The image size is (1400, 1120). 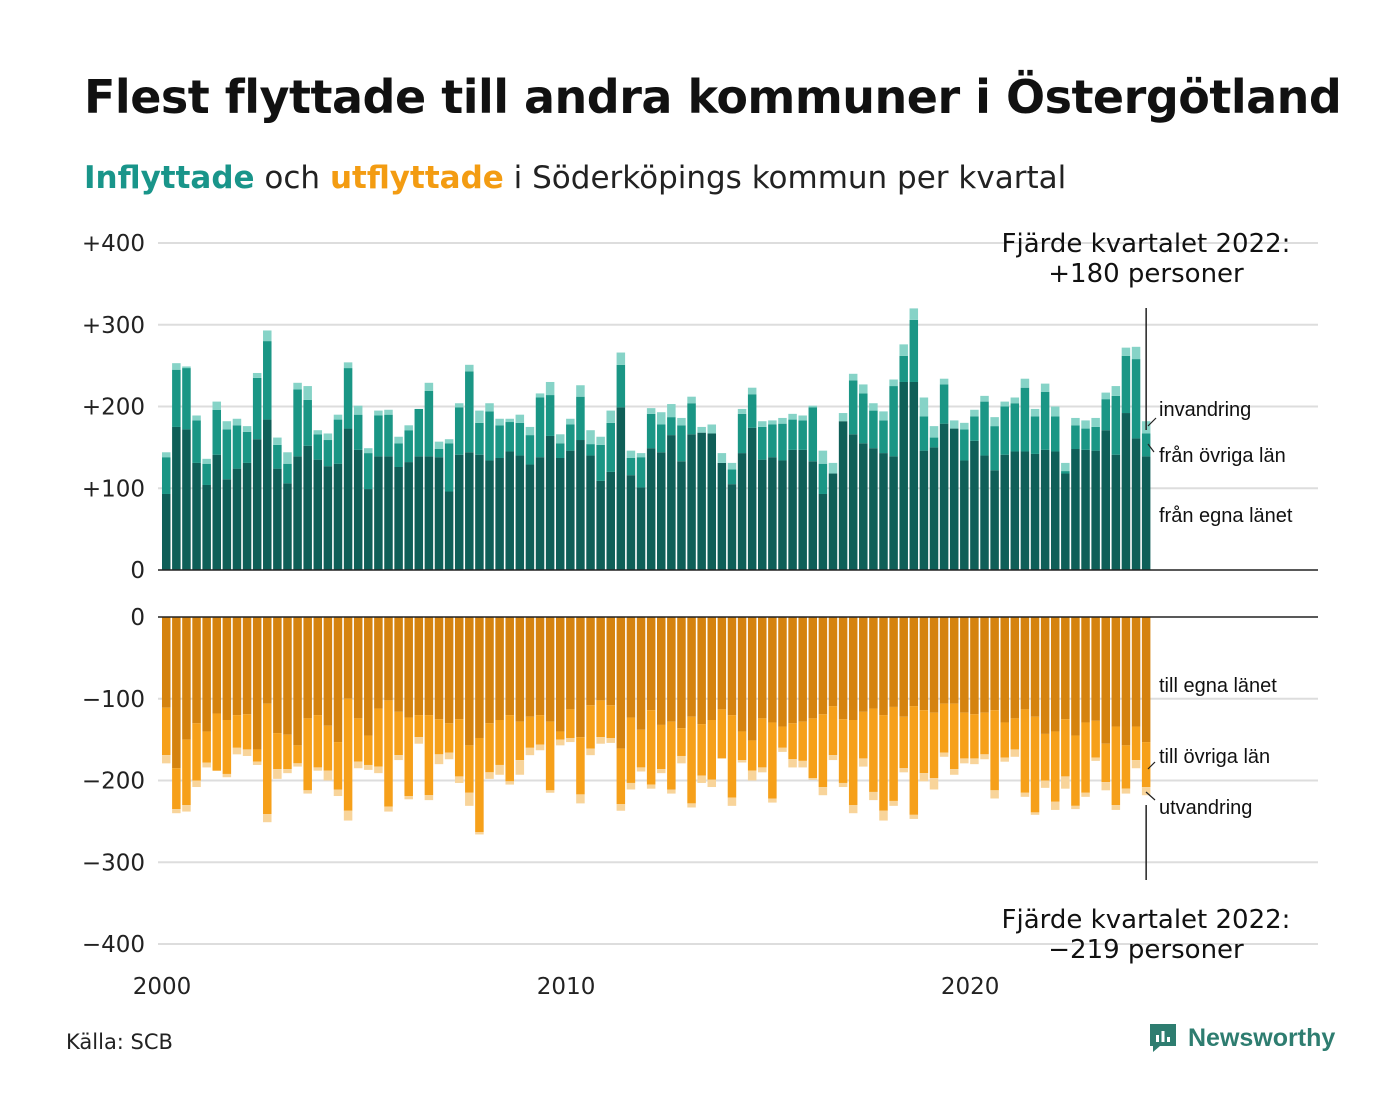 I want to click on side-label-in: invandring, so click(x=1205, y=410).